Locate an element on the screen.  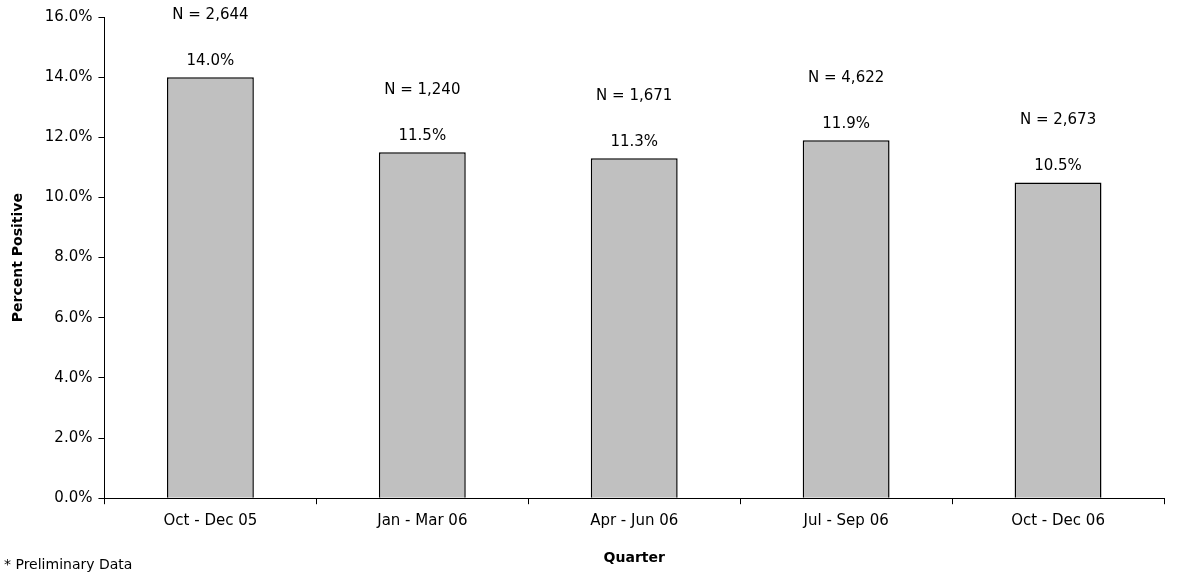
y-tick-label: 10.0% is located at coordinates (68, 196).